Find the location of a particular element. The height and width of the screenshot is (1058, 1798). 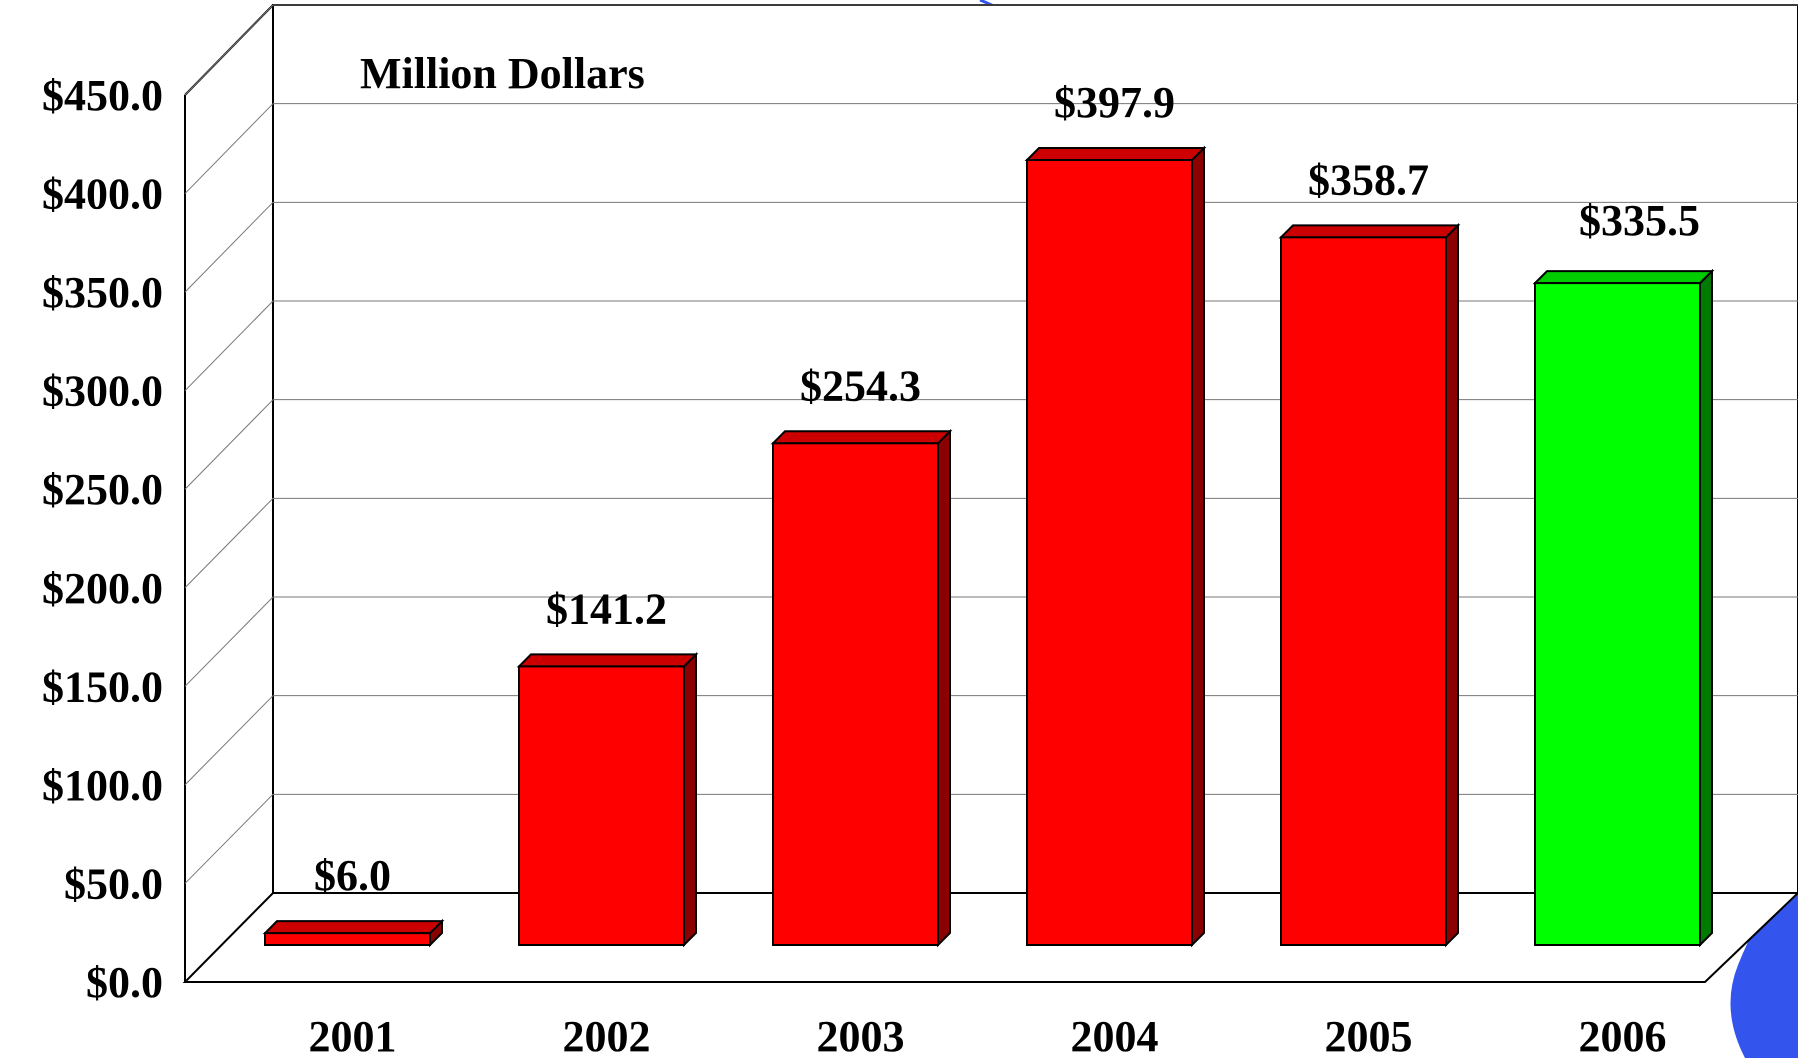

bar-2006 is located at coordinates (1623, 608).